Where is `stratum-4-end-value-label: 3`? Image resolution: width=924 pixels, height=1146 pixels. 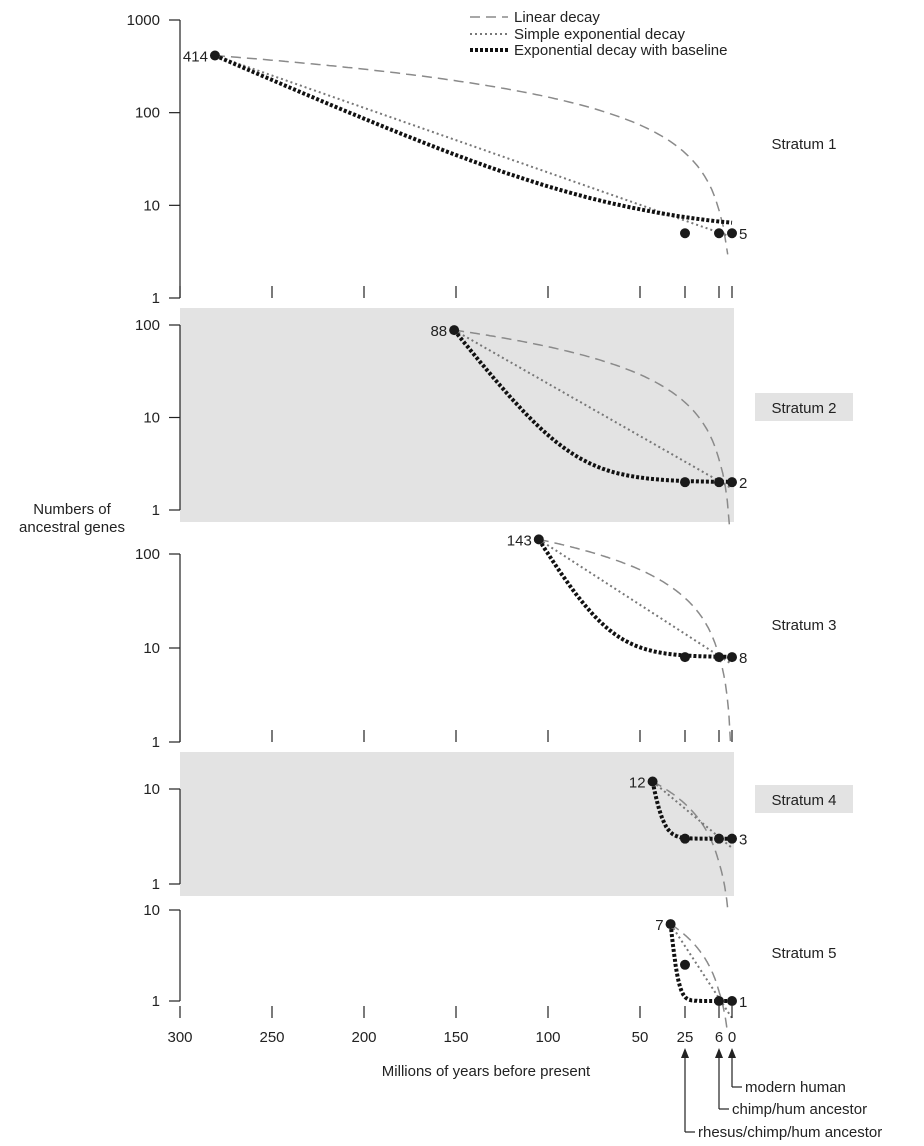 stratum-4-end-value-label: 3 is located at coordinates (743, 840).